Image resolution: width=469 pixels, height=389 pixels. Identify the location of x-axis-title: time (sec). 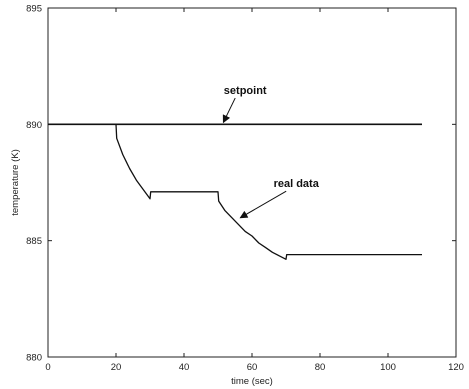
(252, 381).